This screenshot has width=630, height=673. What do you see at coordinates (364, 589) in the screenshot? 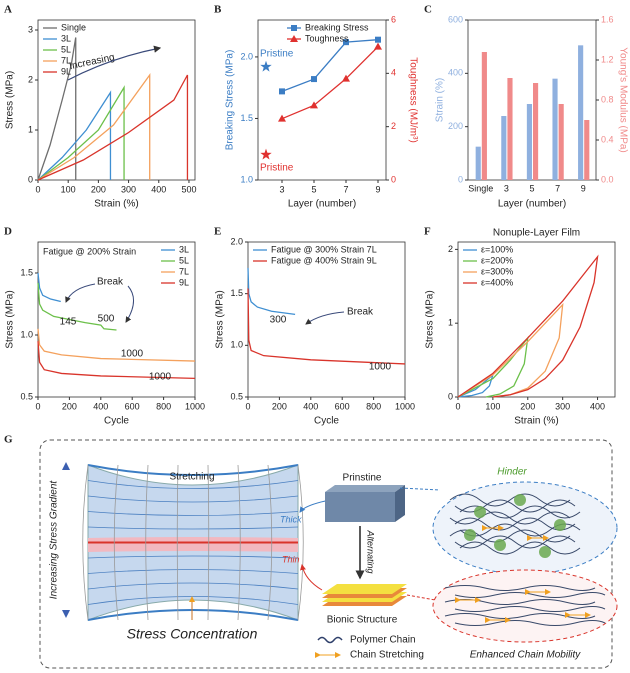
I see `diagram-shape` at bounding box center [364, 589].